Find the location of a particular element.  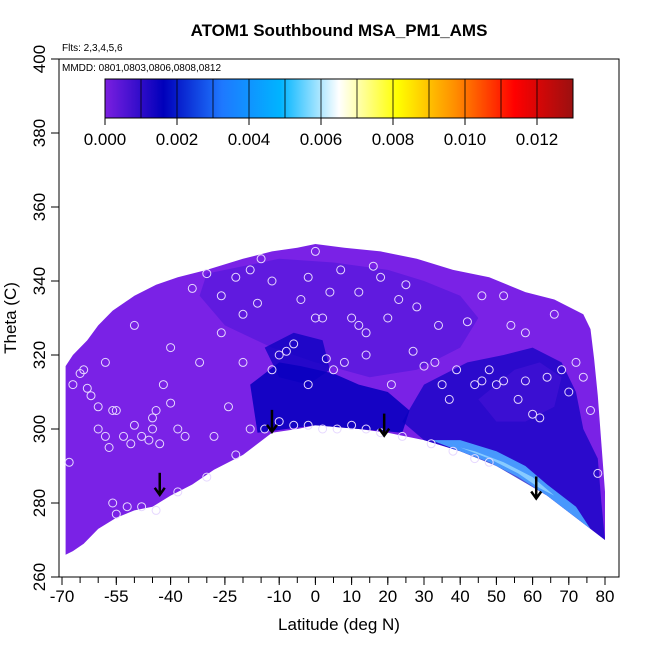

colorbar-tick-label: 0.006 is located at coordinates (321, 139).